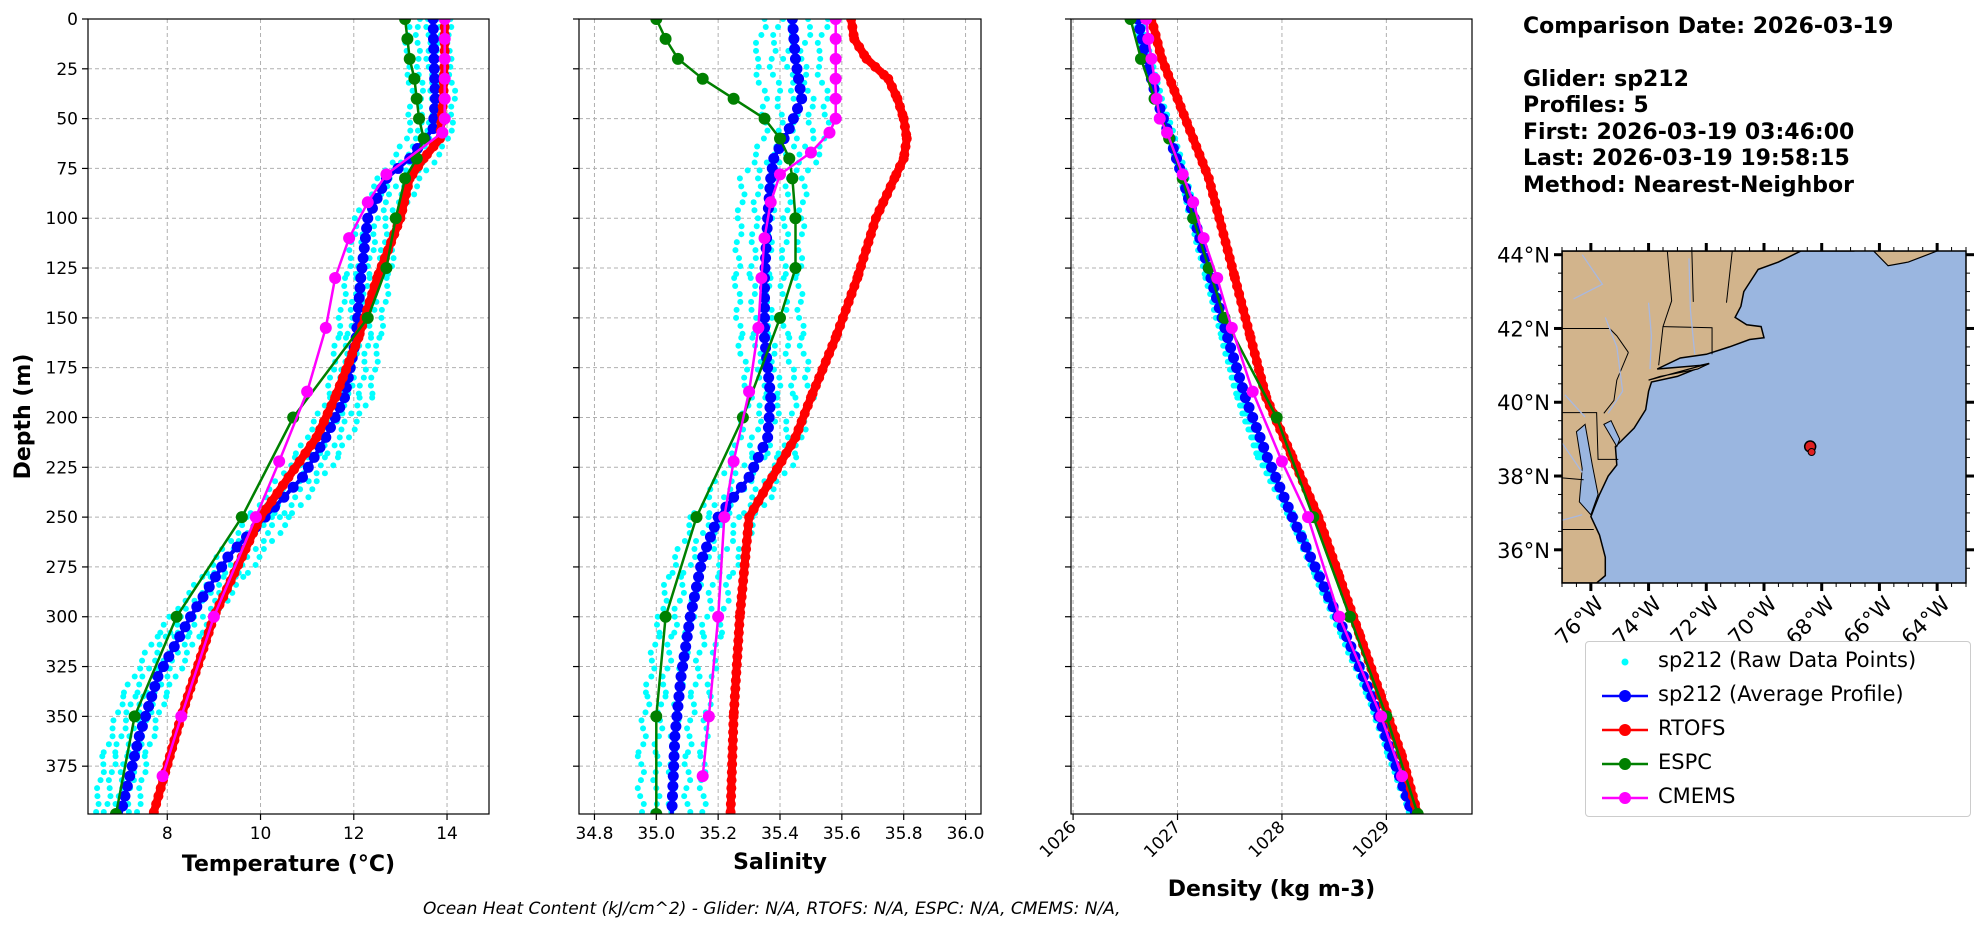 The width and height of the screenshot is (1978, 934). I want to click on espc-line, so click(269, 416).